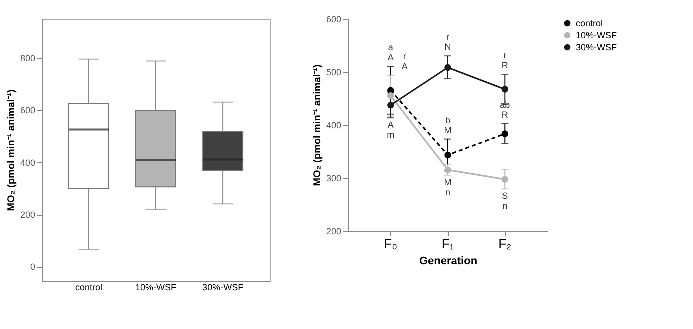 The image size is (693, 329). I want to click on x-tick-label: control, so click(88, 287).